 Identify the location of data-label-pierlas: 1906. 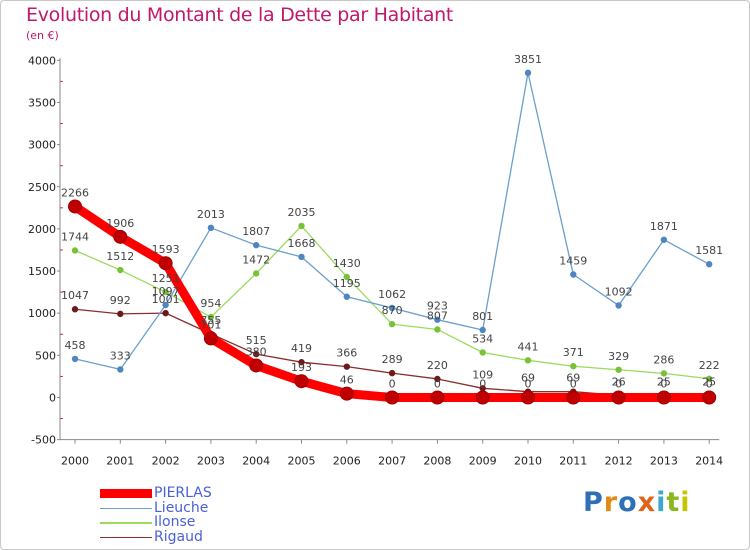
(120, 223).